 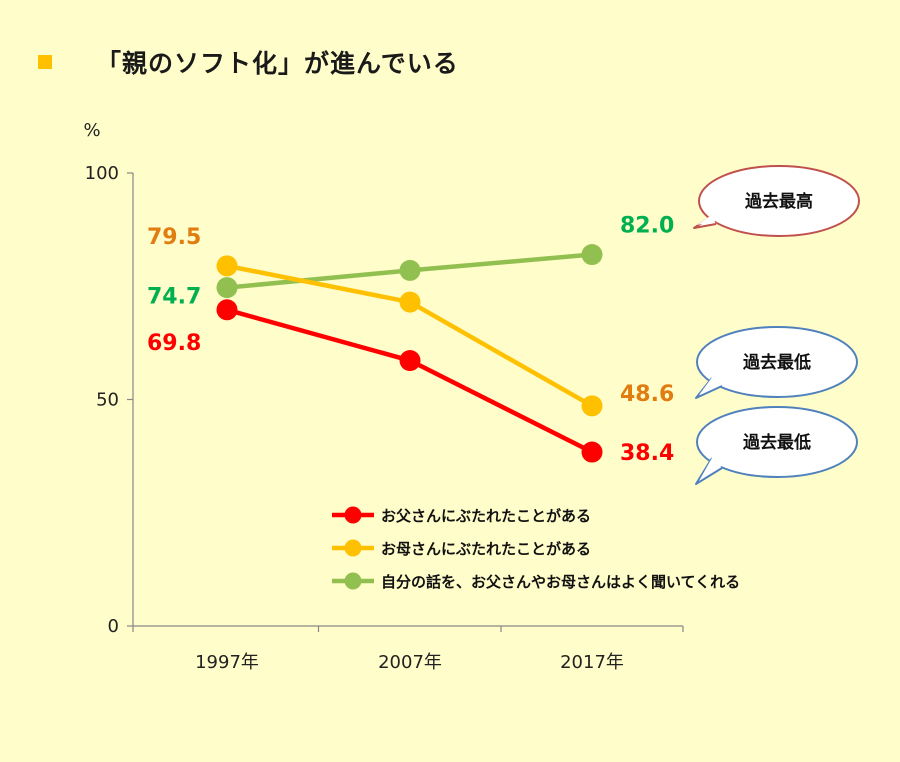 I want to click on legend-item: 自分の話を、お父さんやお母さんはよく聞いてくれる, so click(x=536, y=581).